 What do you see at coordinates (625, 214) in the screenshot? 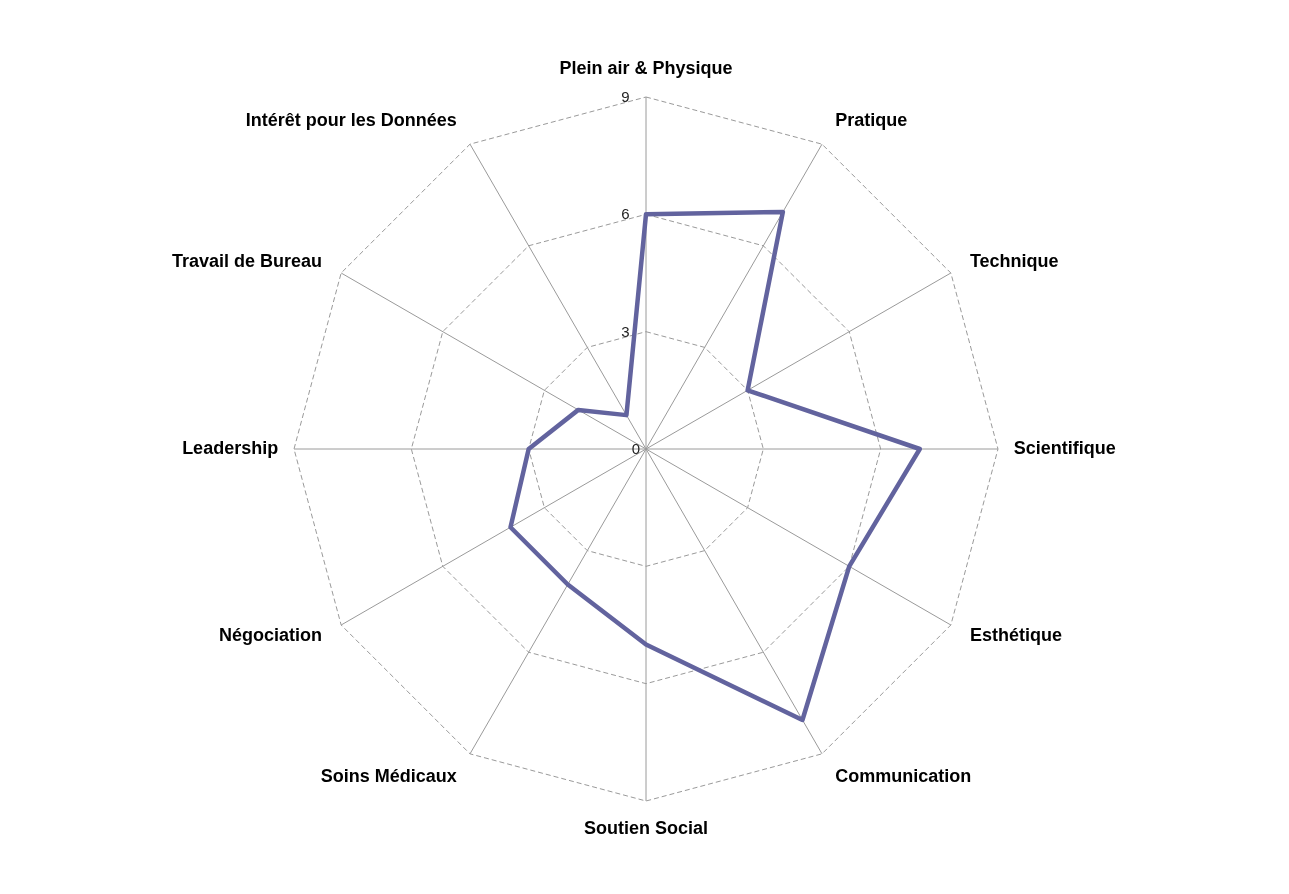
I see `y-tick-label: 6` at bounding box center [625, 214].